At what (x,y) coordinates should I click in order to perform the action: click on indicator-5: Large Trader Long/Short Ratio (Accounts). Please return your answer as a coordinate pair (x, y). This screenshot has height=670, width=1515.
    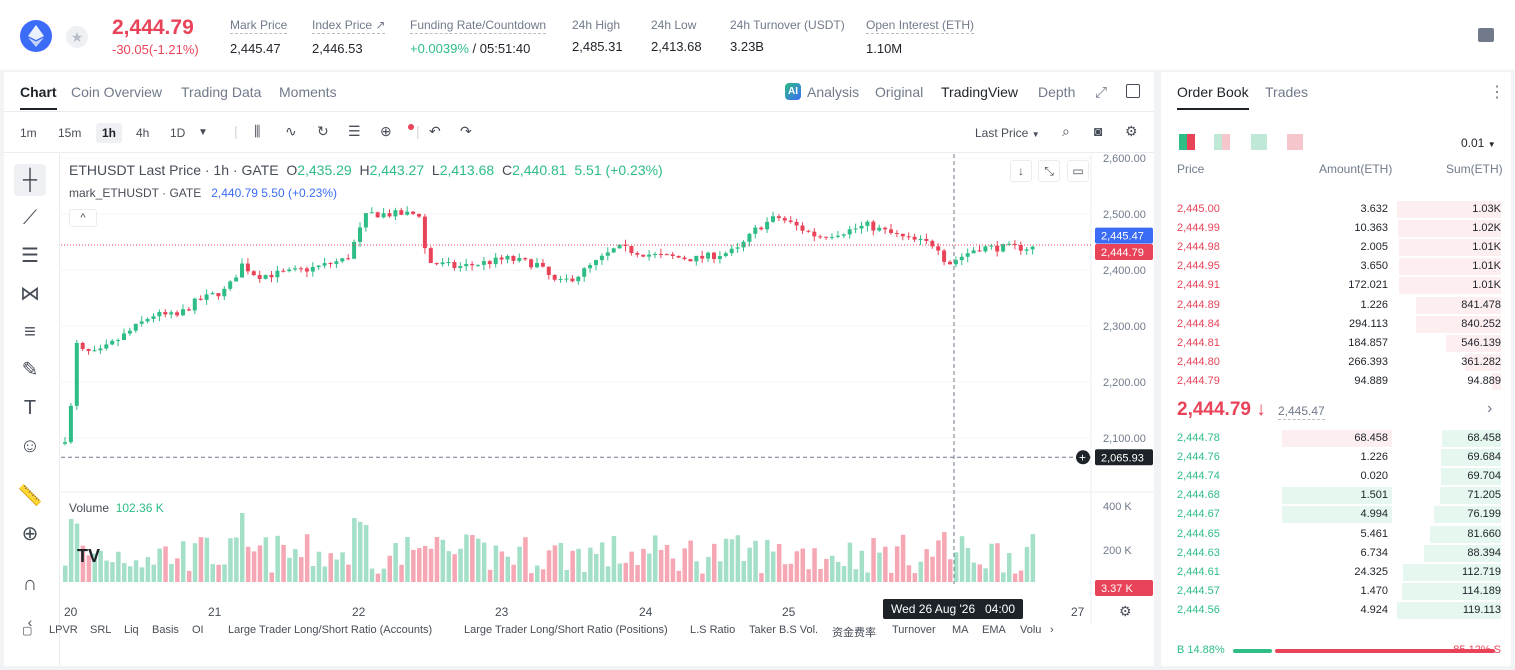
    Looking at the image, I should click on (330, 630).